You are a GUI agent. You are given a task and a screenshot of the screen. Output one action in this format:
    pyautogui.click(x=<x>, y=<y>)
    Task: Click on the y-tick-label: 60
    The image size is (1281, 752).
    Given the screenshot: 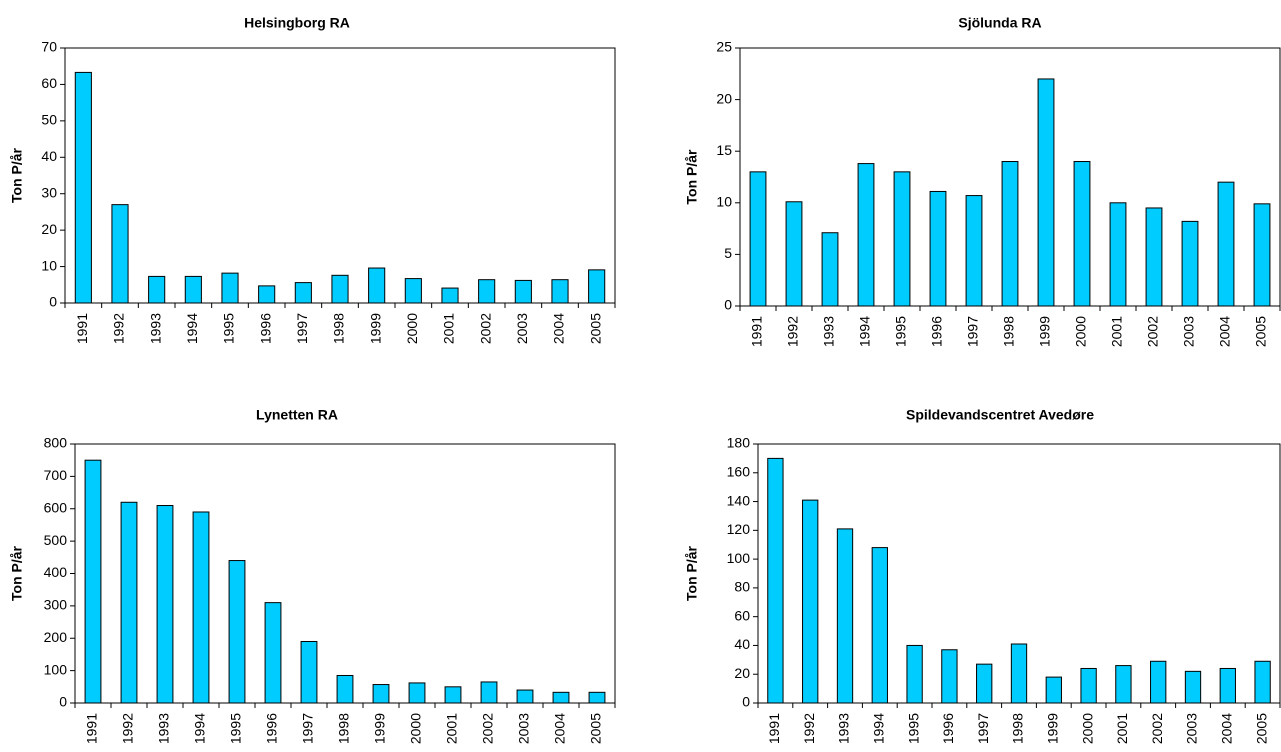 What is the action you would take?
    pyautogui.click(x=742, y=615)
    